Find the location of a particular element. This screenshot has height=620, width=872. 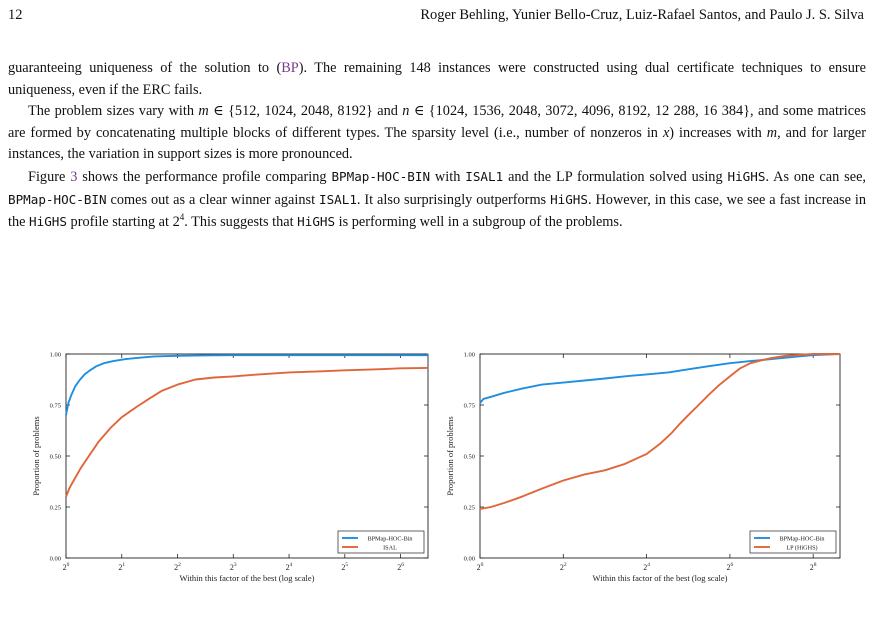

legend-label: ISAL is located at coordinates (390, 547).